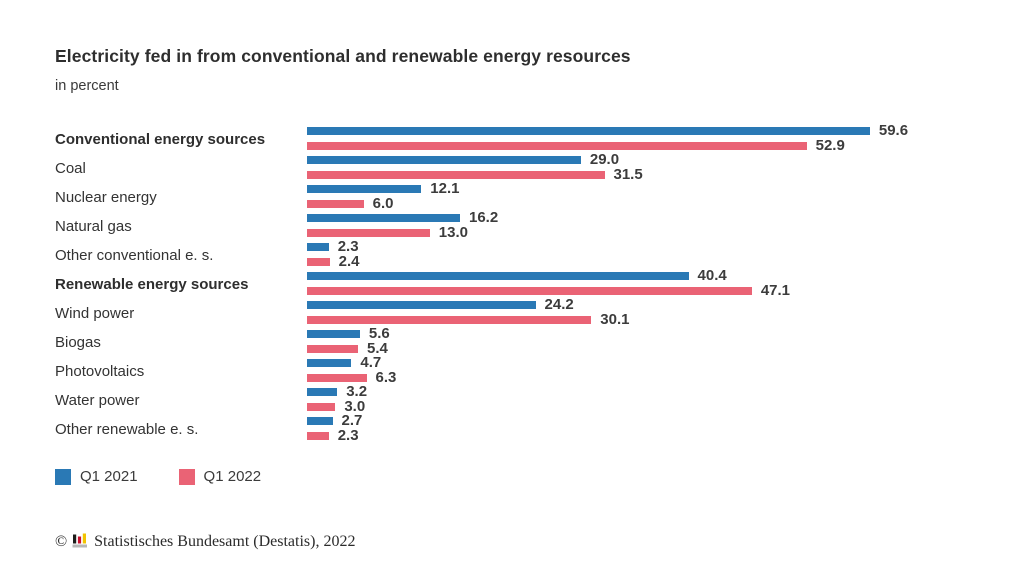 Image resolution: width=1024 pixels, height=576 pixels. What do you see at coordinates (529, 476) in the screenshot?
I see `legend: Q1 2021 Q1 2022` at bounding box center [529, 476].